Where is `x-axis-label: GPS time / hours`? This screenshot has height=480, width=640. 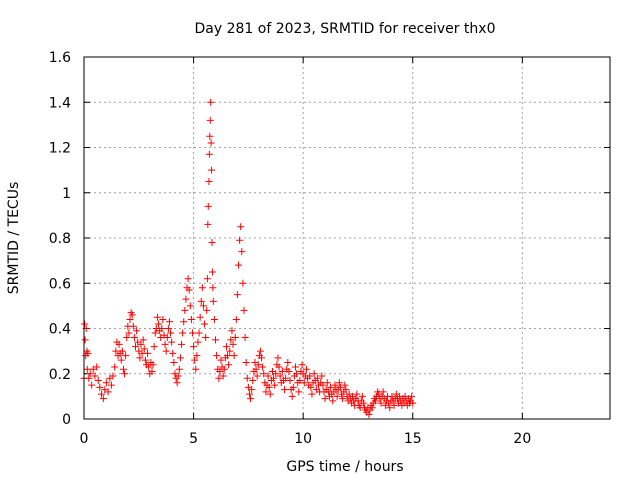
x-axis-label: GPS time / hours is located at coordinates (344, 467).